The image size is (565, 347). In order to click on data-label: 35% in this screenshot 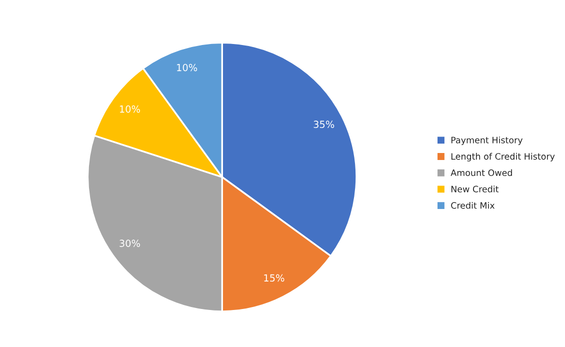, I will do `click(324, 124)`.